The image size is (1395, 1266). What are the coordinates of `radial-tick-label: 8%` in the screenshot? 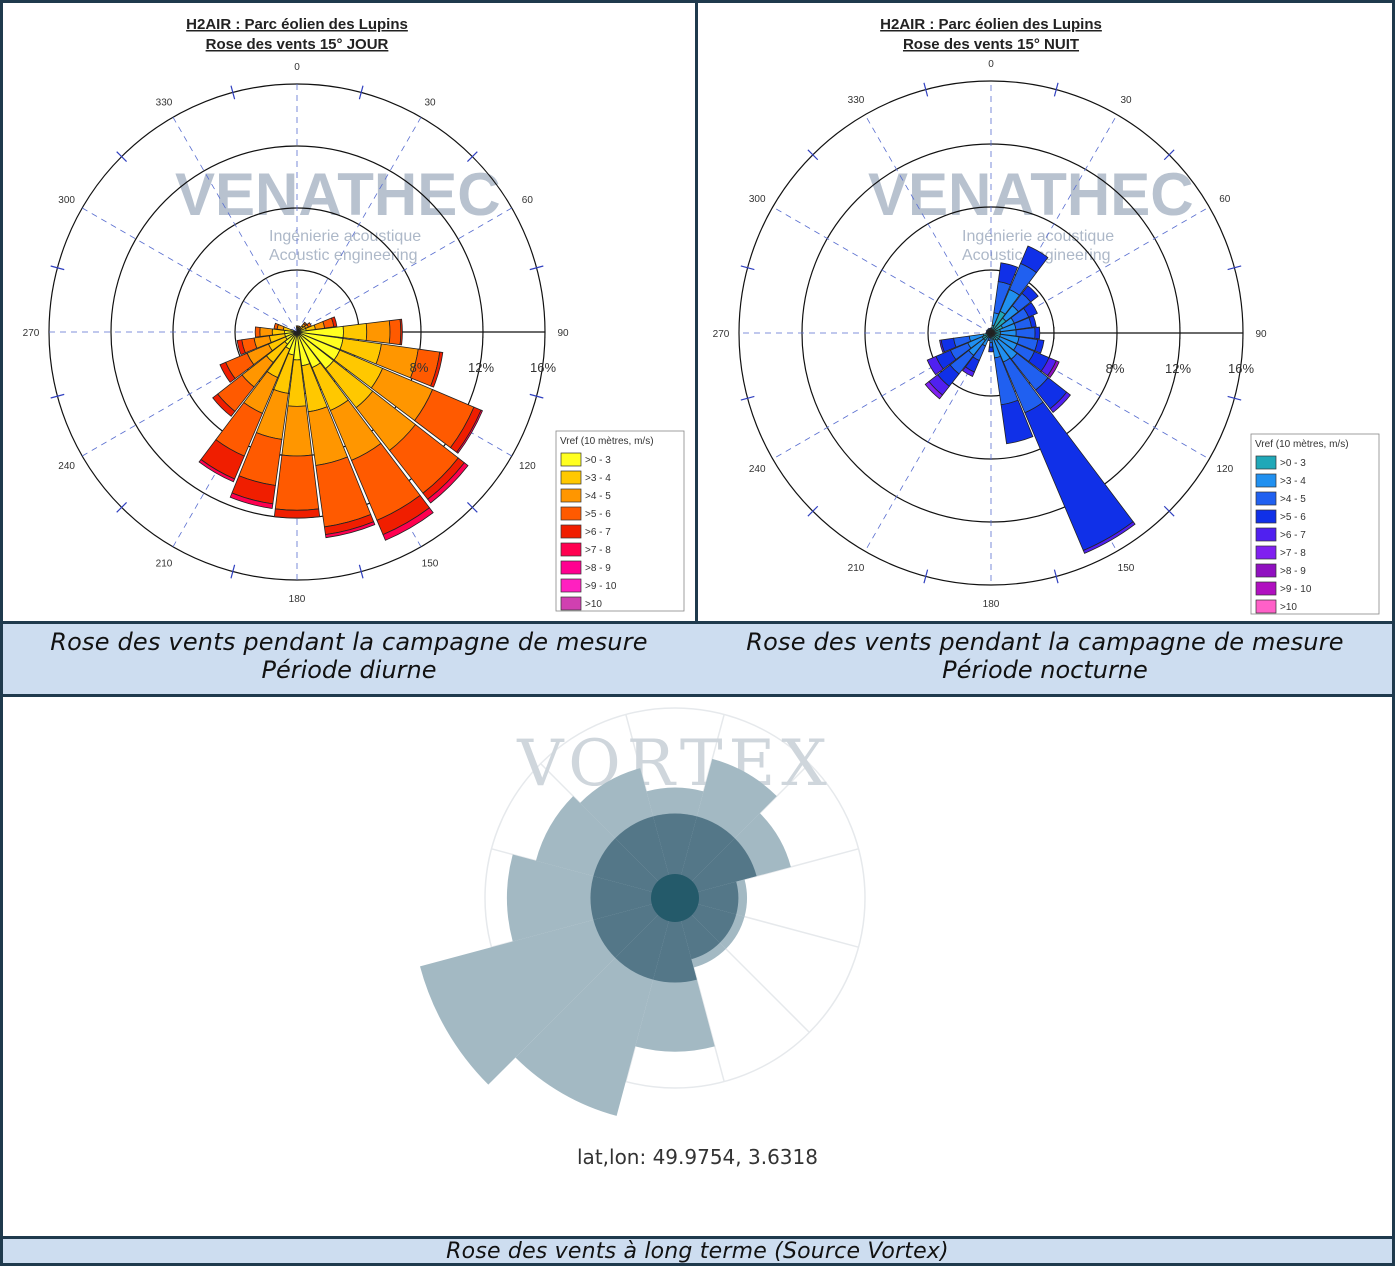 It's located at (1115, 368).